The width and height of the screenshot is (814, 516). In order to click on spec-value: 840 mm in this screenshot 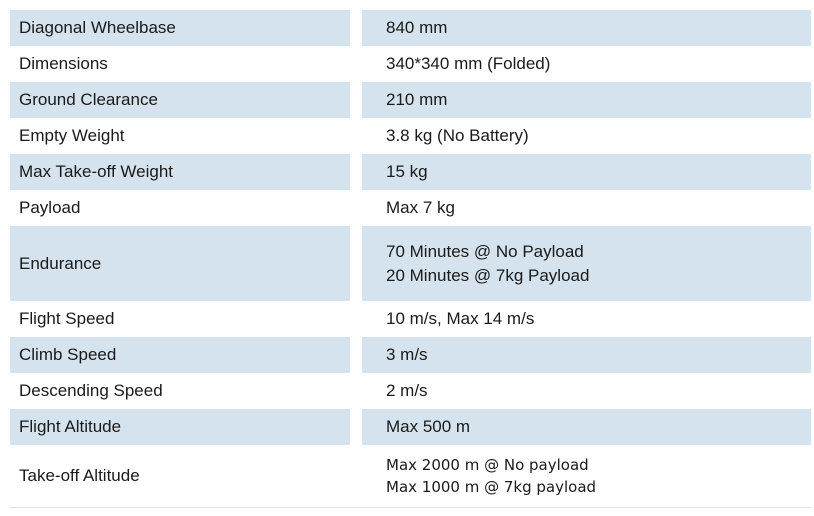, I will do `click(586, 28)`.